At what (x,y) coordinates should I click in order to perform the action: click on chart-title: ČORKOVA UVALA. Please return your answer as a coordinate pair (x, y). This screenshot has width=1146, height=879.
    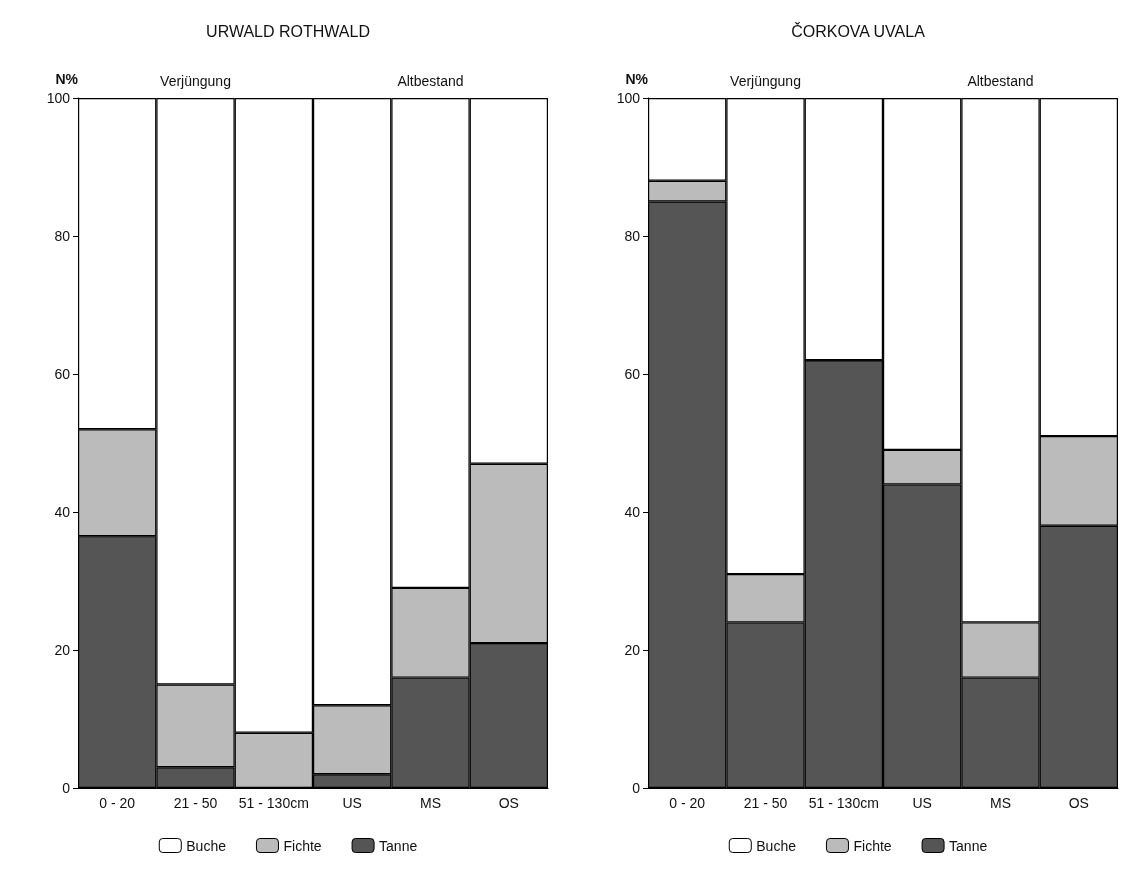
    Looking at the image, I should click on (858, 30).